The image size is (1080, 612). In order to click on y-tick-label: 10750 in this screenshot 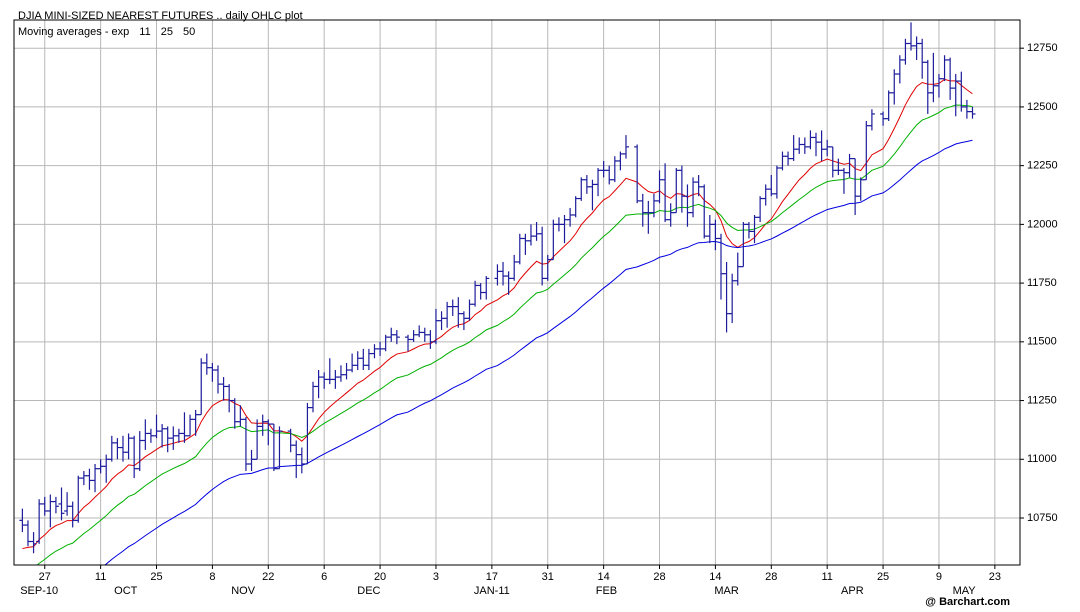, I will do `click(1042, 518)`.